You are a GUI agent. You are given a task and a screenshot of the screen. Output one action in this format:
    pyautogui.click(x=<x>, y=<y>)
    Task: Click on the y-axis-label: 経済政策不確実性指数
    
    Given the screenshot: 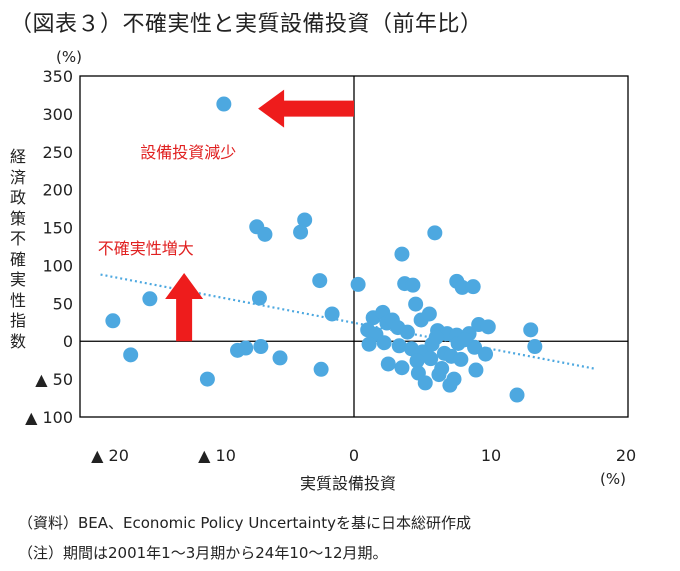 What is the action you would take?
    pyautogui.click(x=17, y=249)
    